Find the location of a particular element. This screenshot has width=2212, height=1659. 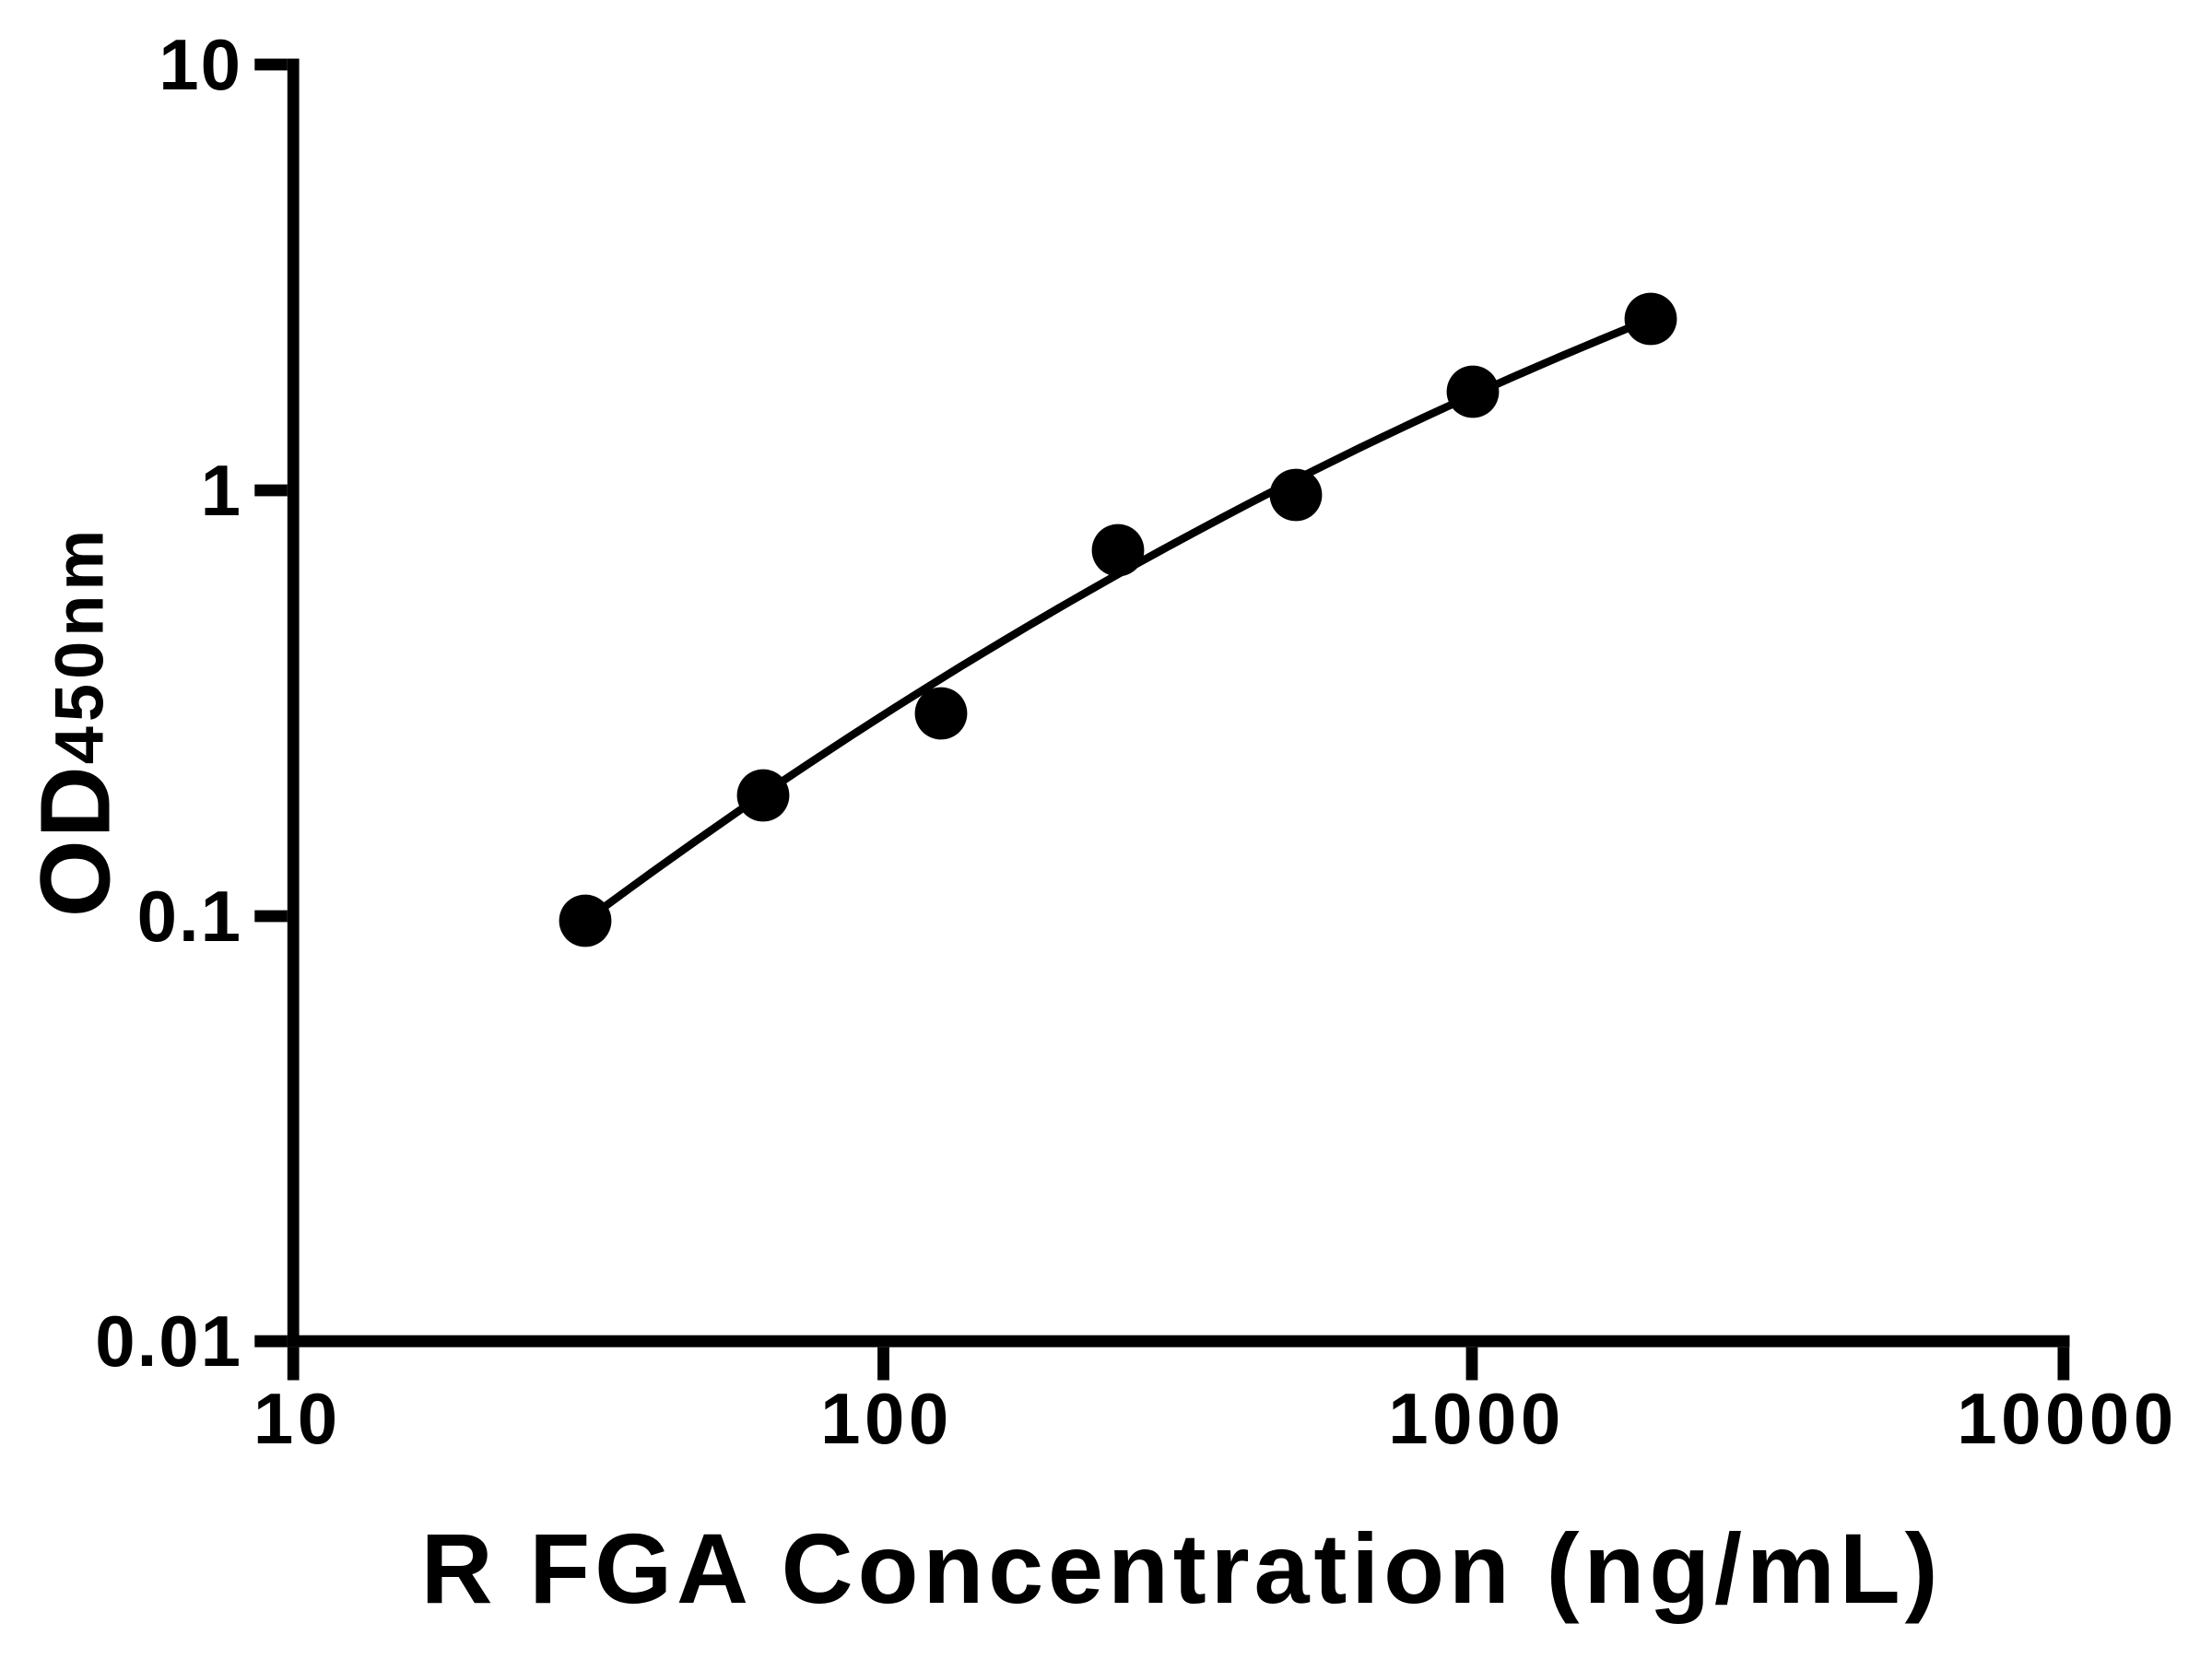

svg-text: 0.1 is located at coordinates (189, 916).